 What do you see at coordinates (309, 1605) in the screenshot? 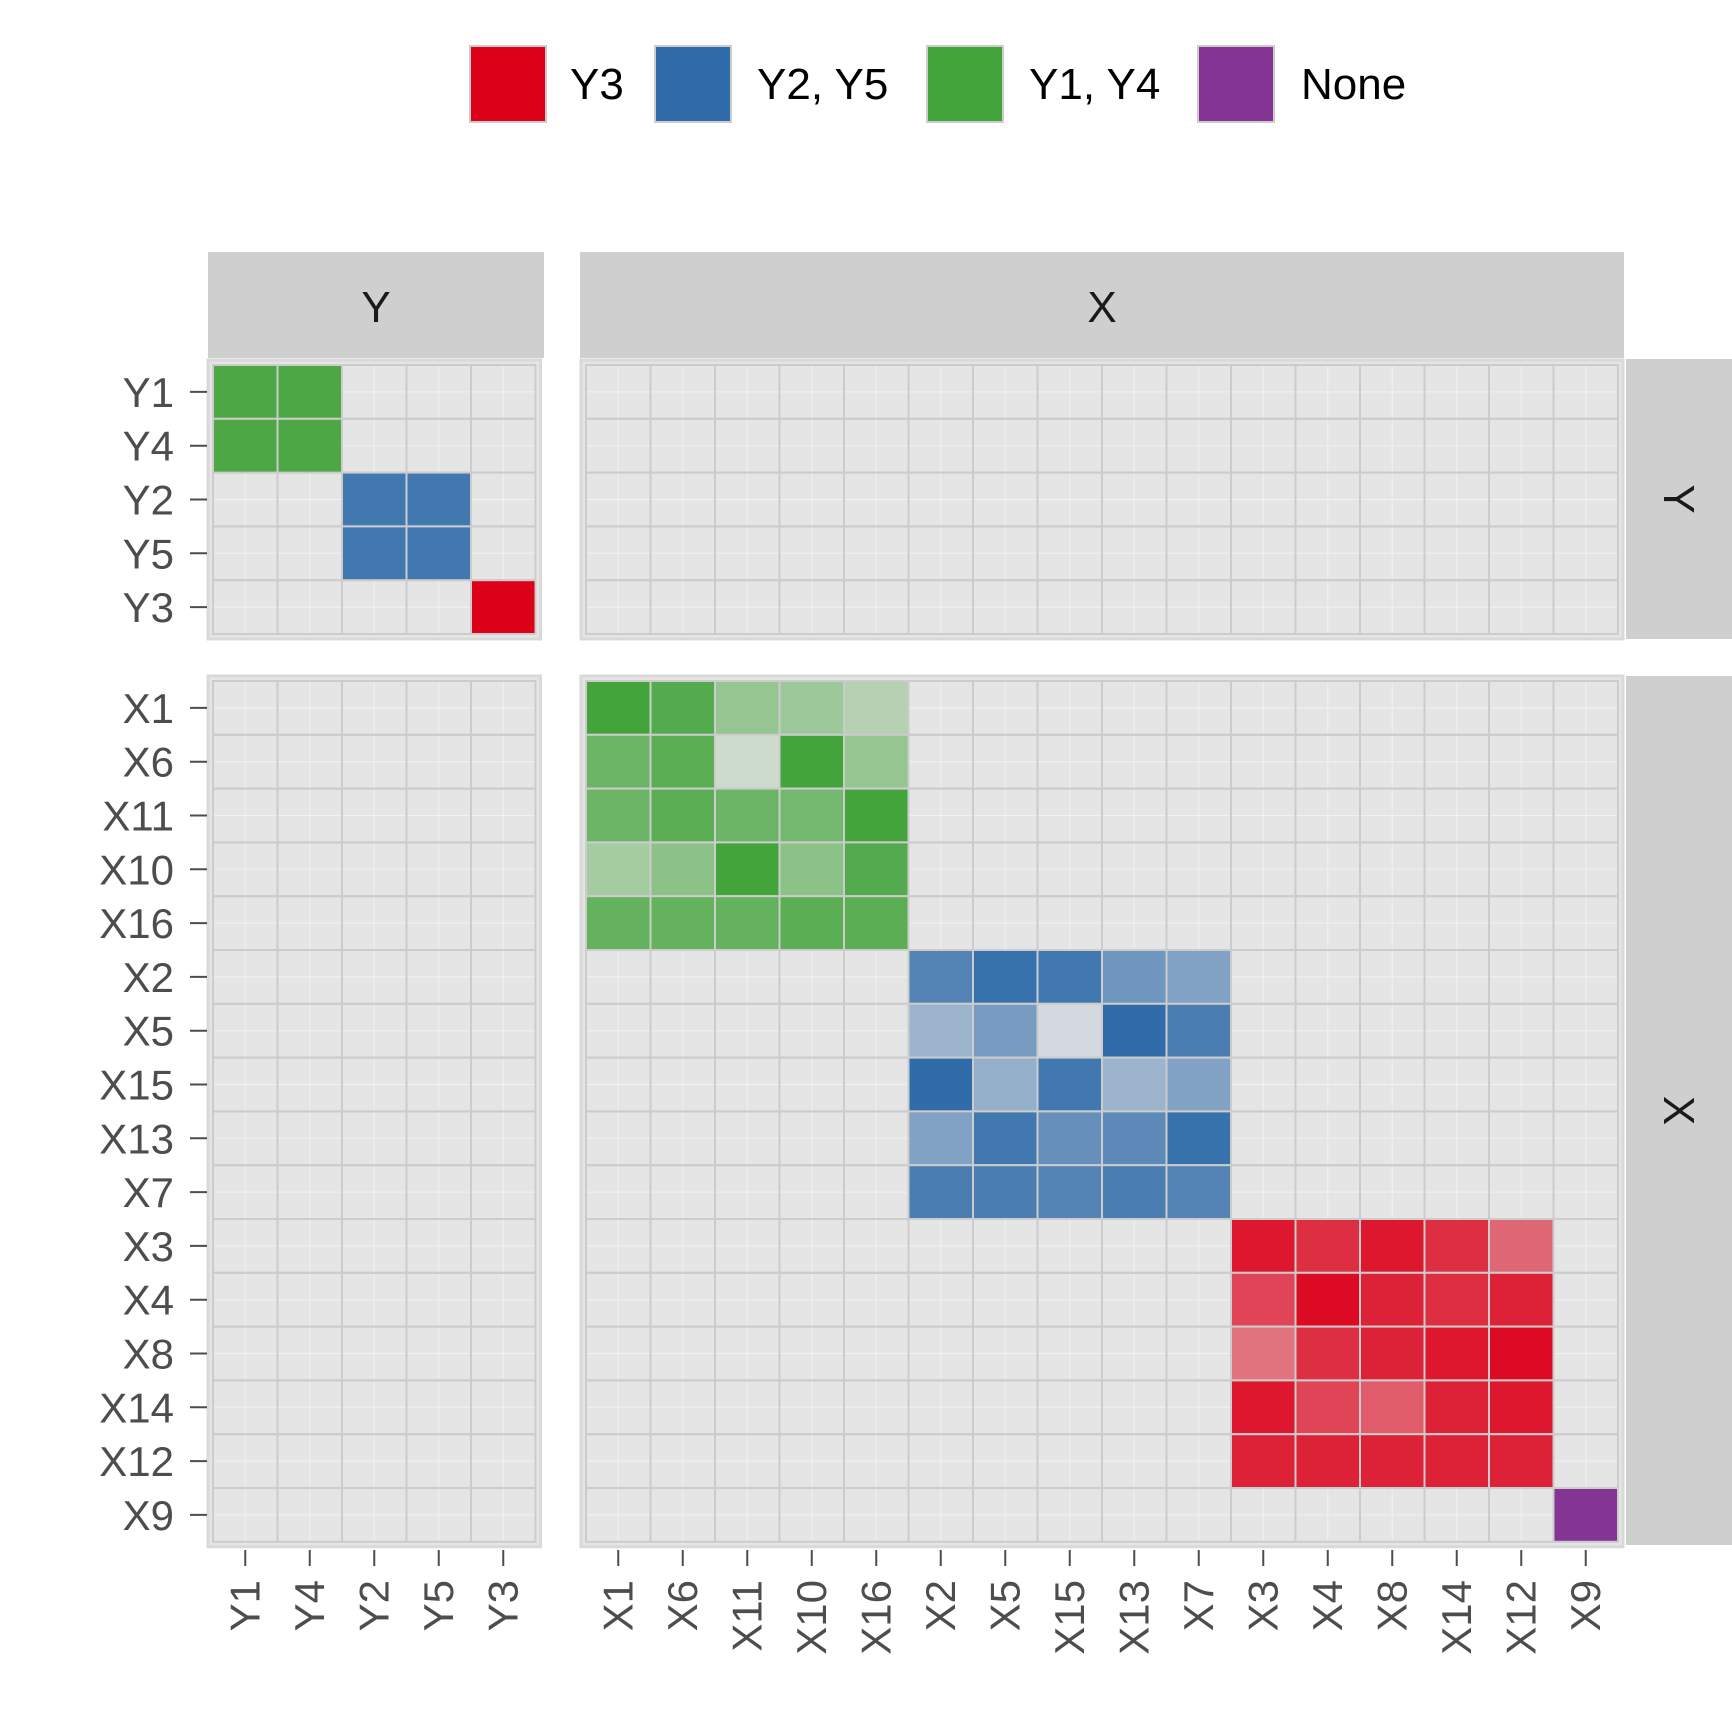
I see `x-tick-label-Y4: Y4` at bounding box center [309, 1605].